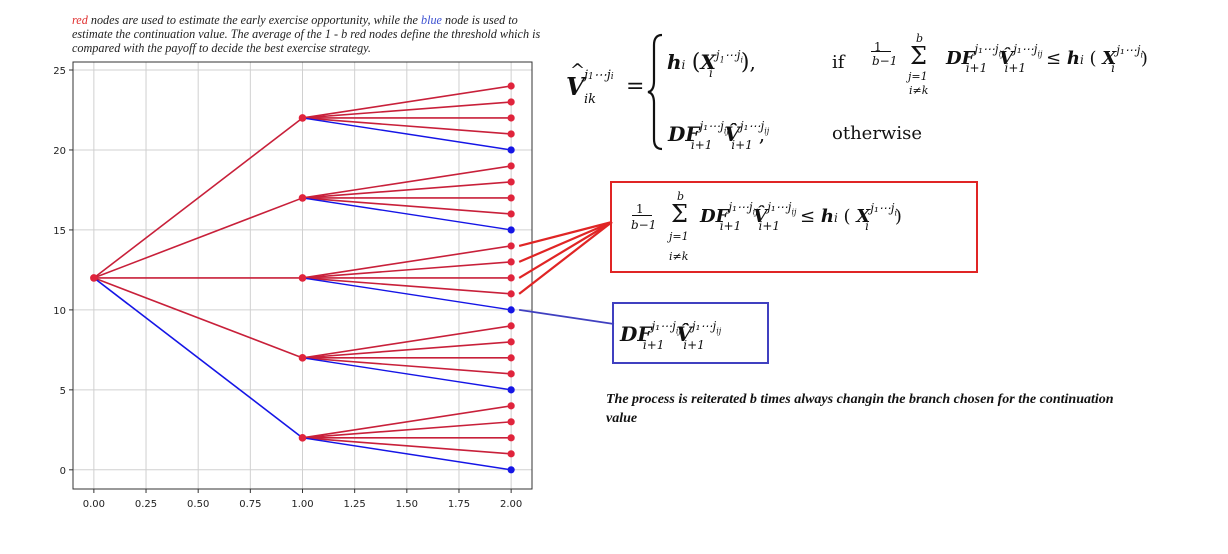 The width and height of the screenshot is (1228, 554). I want to click on y-tick-label: 20, so click(59, 151).